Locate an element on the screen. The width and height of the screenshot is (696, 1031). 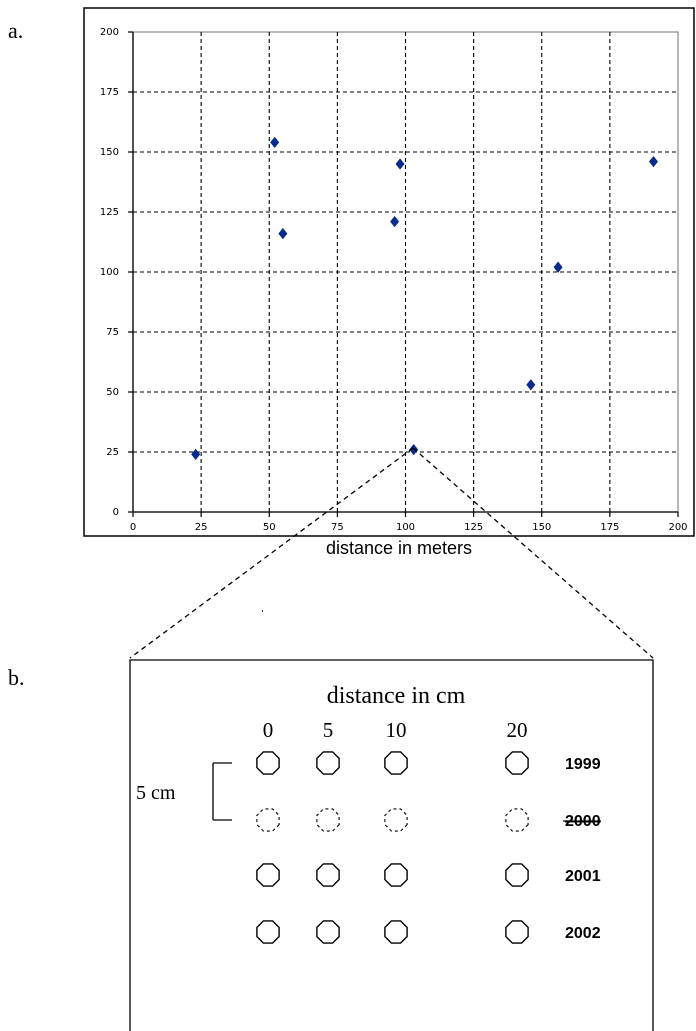
y-tick-label: 175 is located at coordinates (109, 92).